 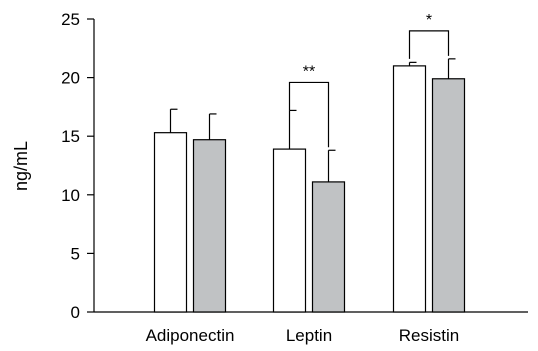 I want to click on significance-label: **, so click(x=309, y=71).